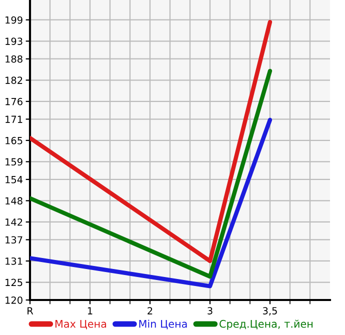 This screenshot has width=345, height=335. I want to click on x-tick-label: 2, so click(150, 310).